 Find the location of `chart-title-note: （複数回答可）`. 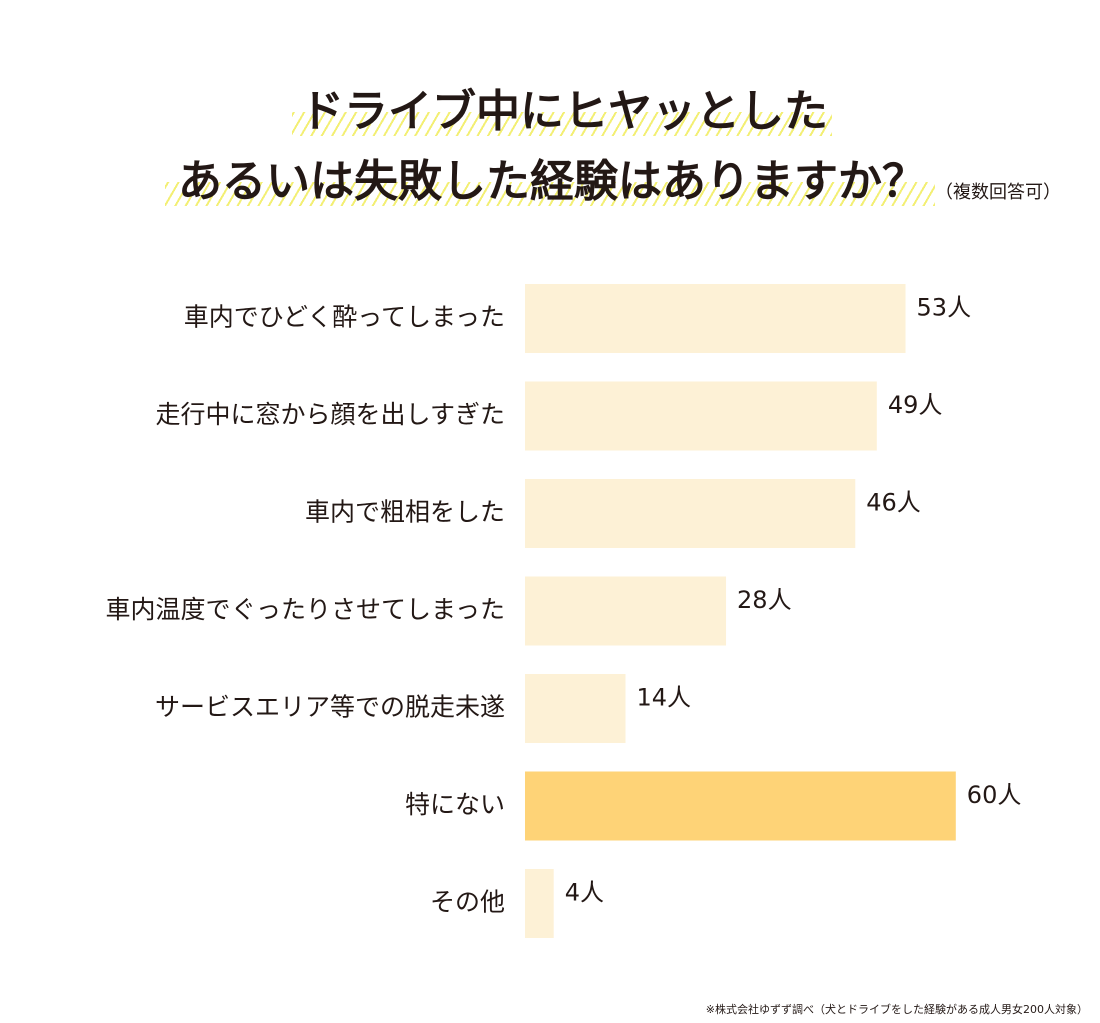

chart-title-note: （複数回答可） is located at coordinates (998, 192).